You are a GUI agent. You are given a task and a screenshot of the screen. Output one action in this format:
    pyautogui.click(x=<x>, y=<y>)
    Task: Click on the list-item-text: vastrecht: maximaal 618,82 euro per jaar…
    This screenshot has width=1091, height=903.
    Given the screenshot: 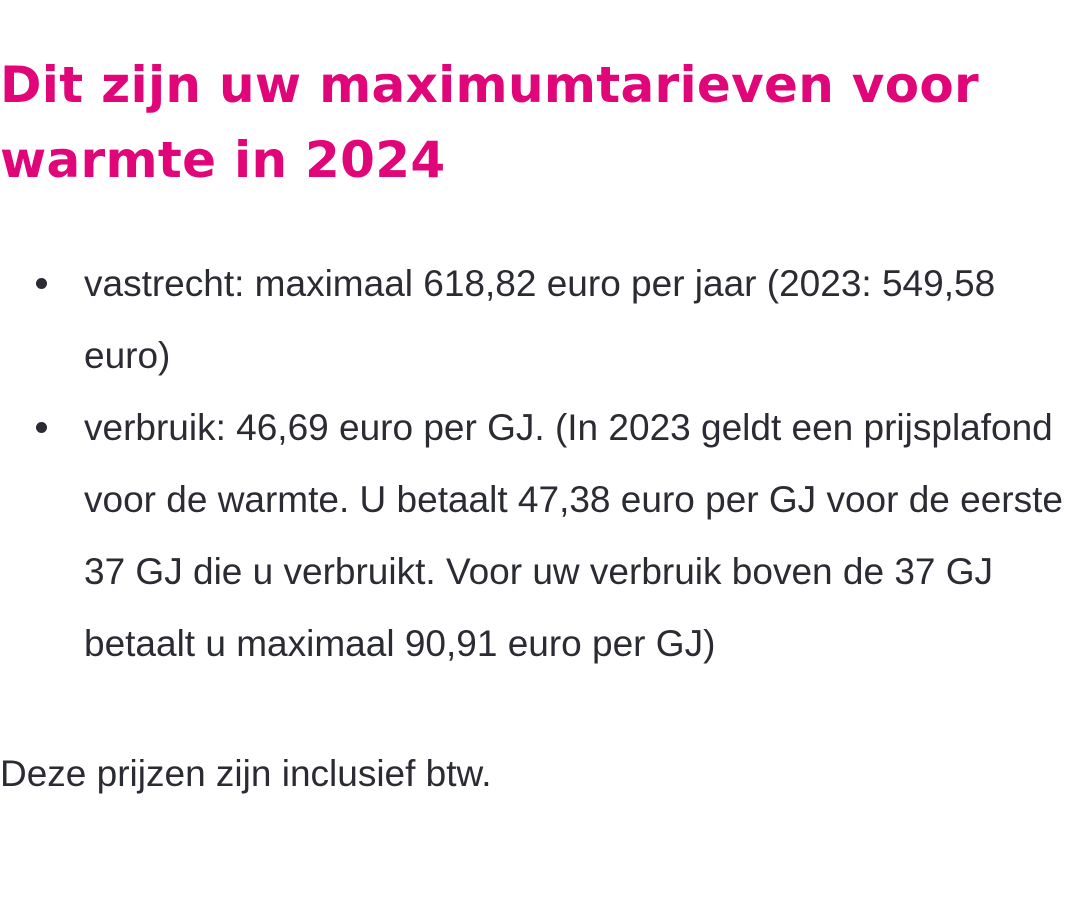 What is the action you would take?
    pyautogui.click(x=540, y=319)
    